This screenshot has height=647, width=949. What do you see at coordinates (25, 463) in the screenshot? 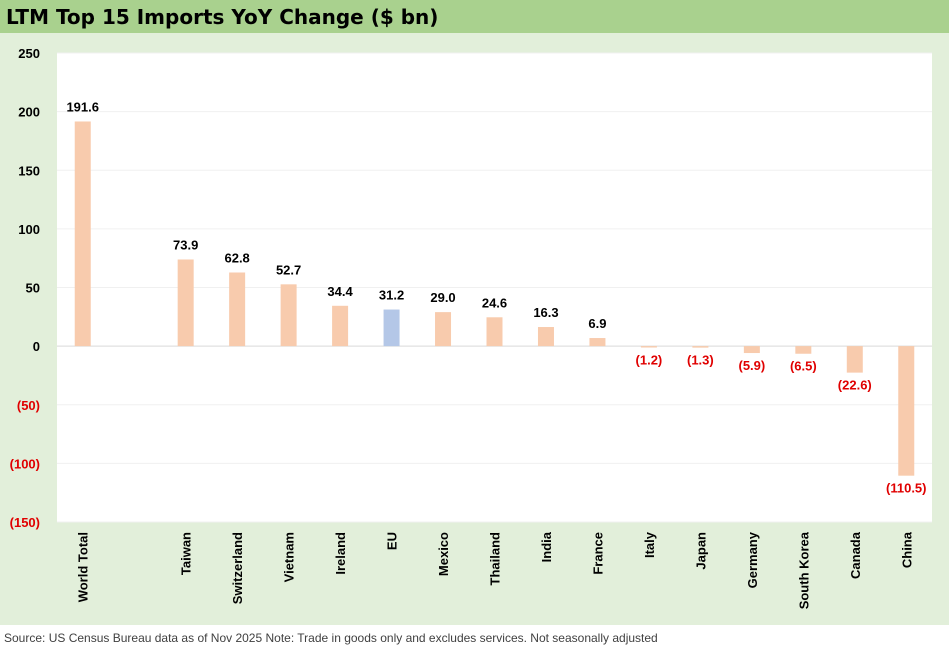
I see `y-tick-label: (100)` at bounding box center [25, 463].